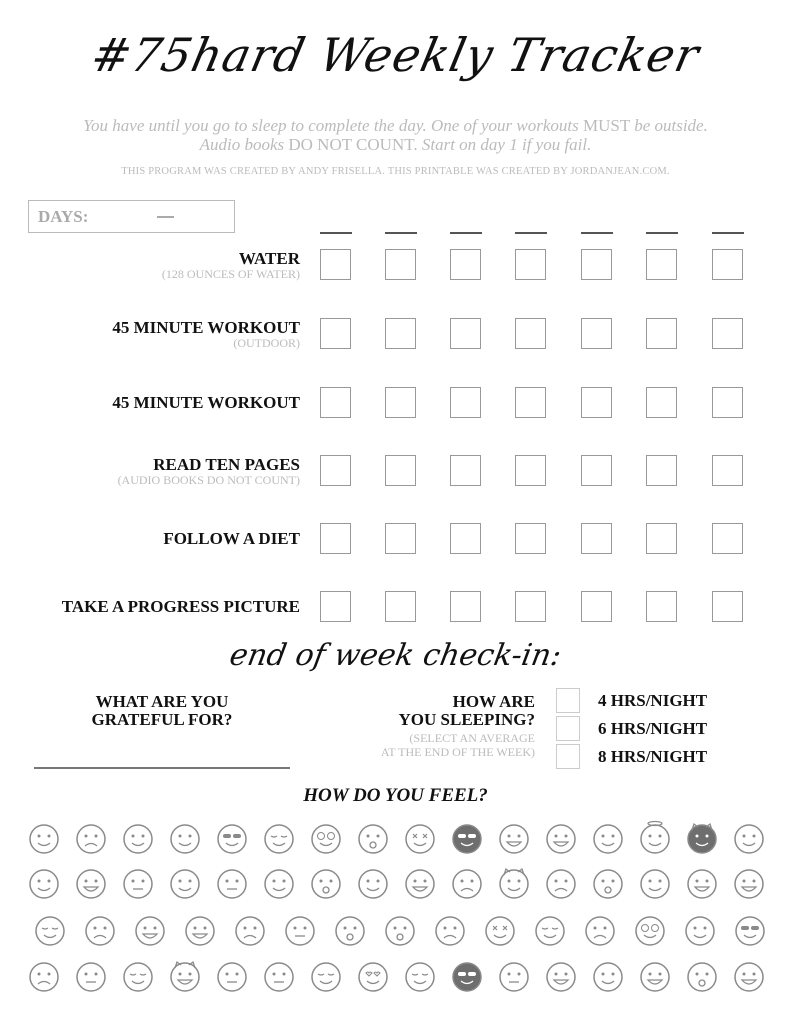 This screenshot has height=1024, width=791. What do you see at coordinates (279, 838) in the screenshot?
I see `emoji-wink-icon` at bounding box center [279, 838].